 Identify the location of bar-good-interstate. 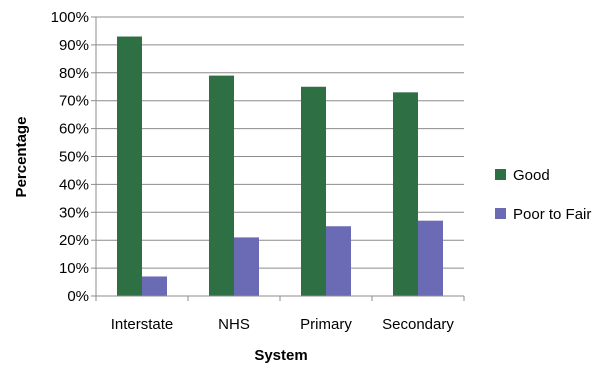
(129, 166).